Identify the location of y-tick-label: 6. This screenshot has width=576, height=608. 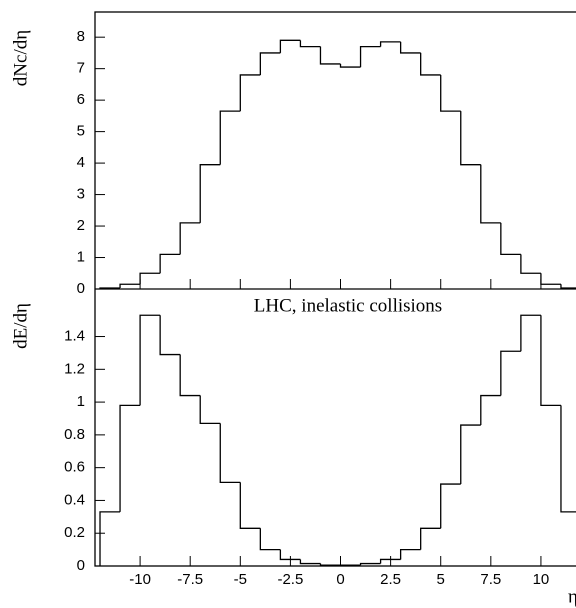
(81, 99).